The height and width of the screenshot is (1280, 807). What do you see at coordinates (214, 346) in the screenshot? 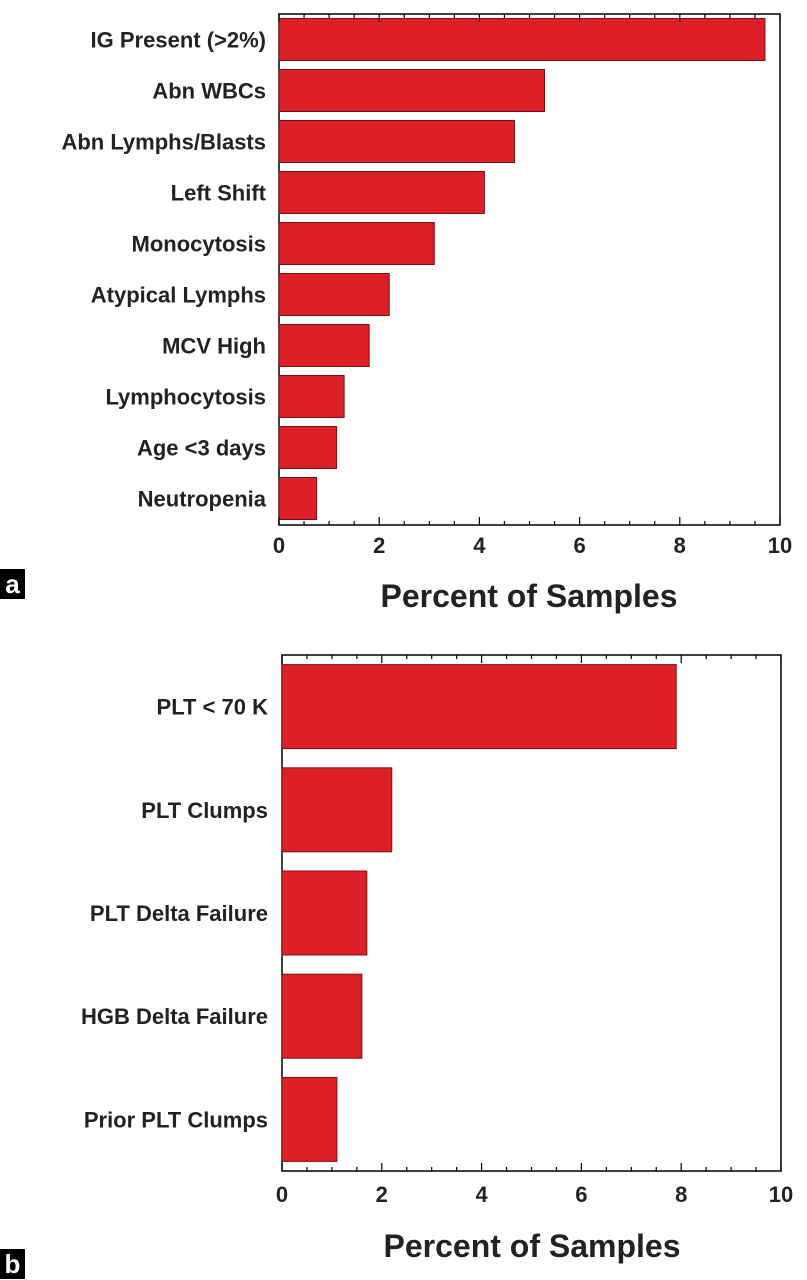
I see `category-label: MCV High` at bounding box center [214, 346].